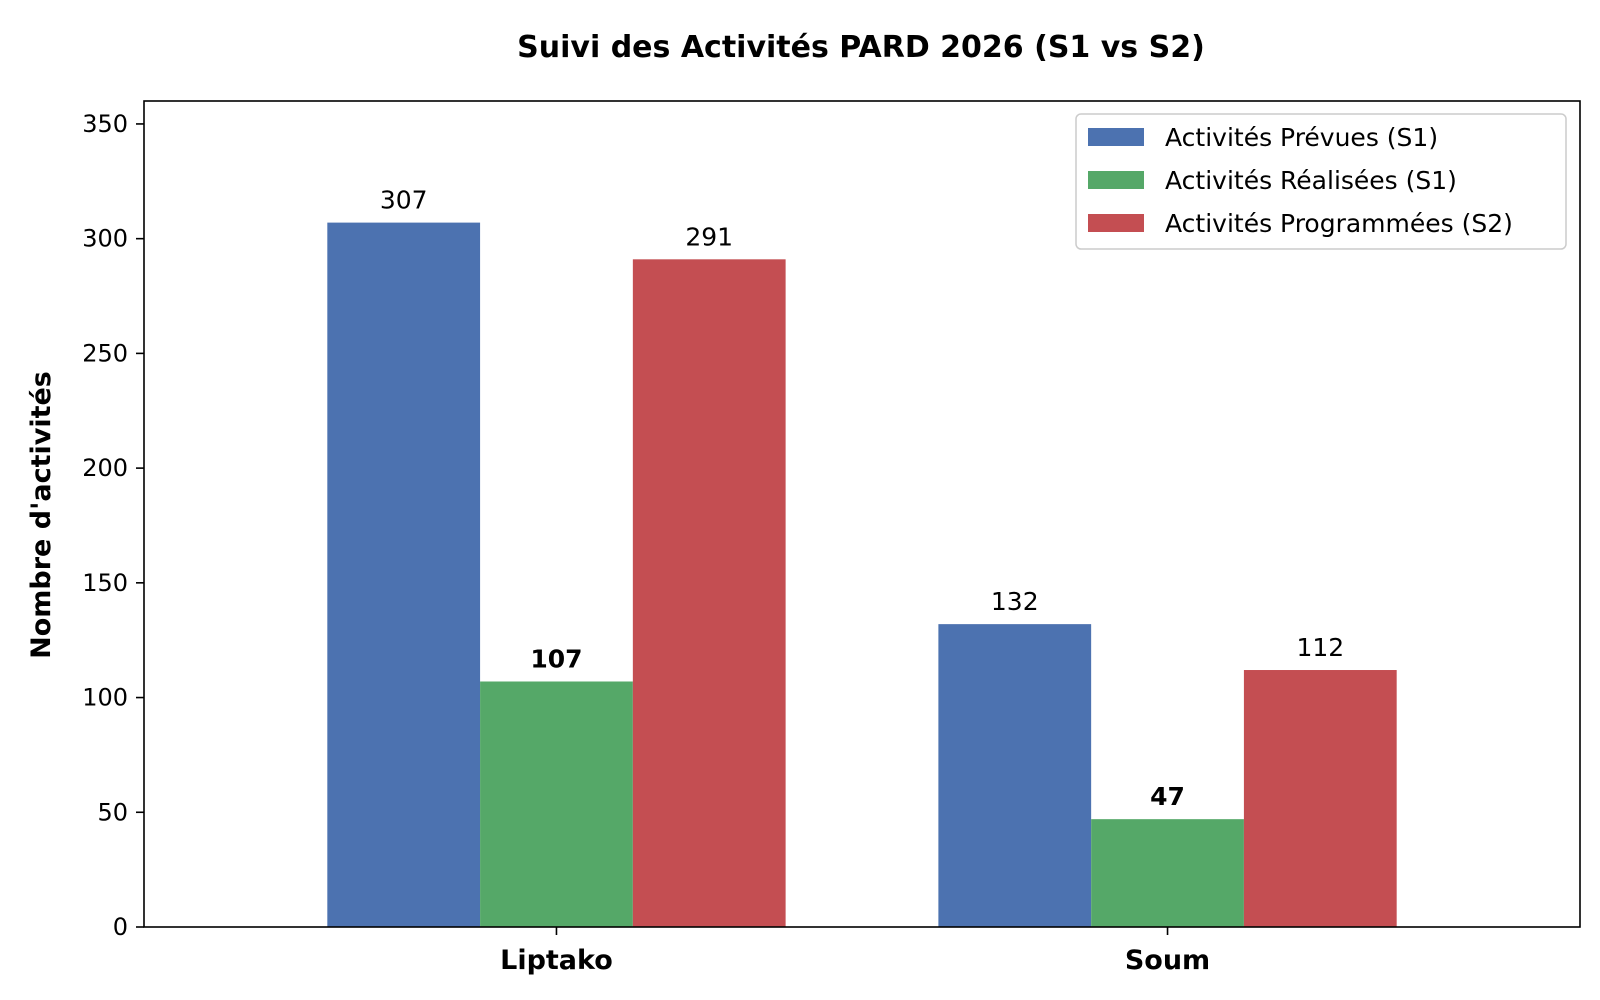 This screenshot has width=1600, height=1000. Describe the element at coordinates (1301, 137) in the screenshot. I see `legend-label-series-1: Activités Prévues (S1)` at that location.